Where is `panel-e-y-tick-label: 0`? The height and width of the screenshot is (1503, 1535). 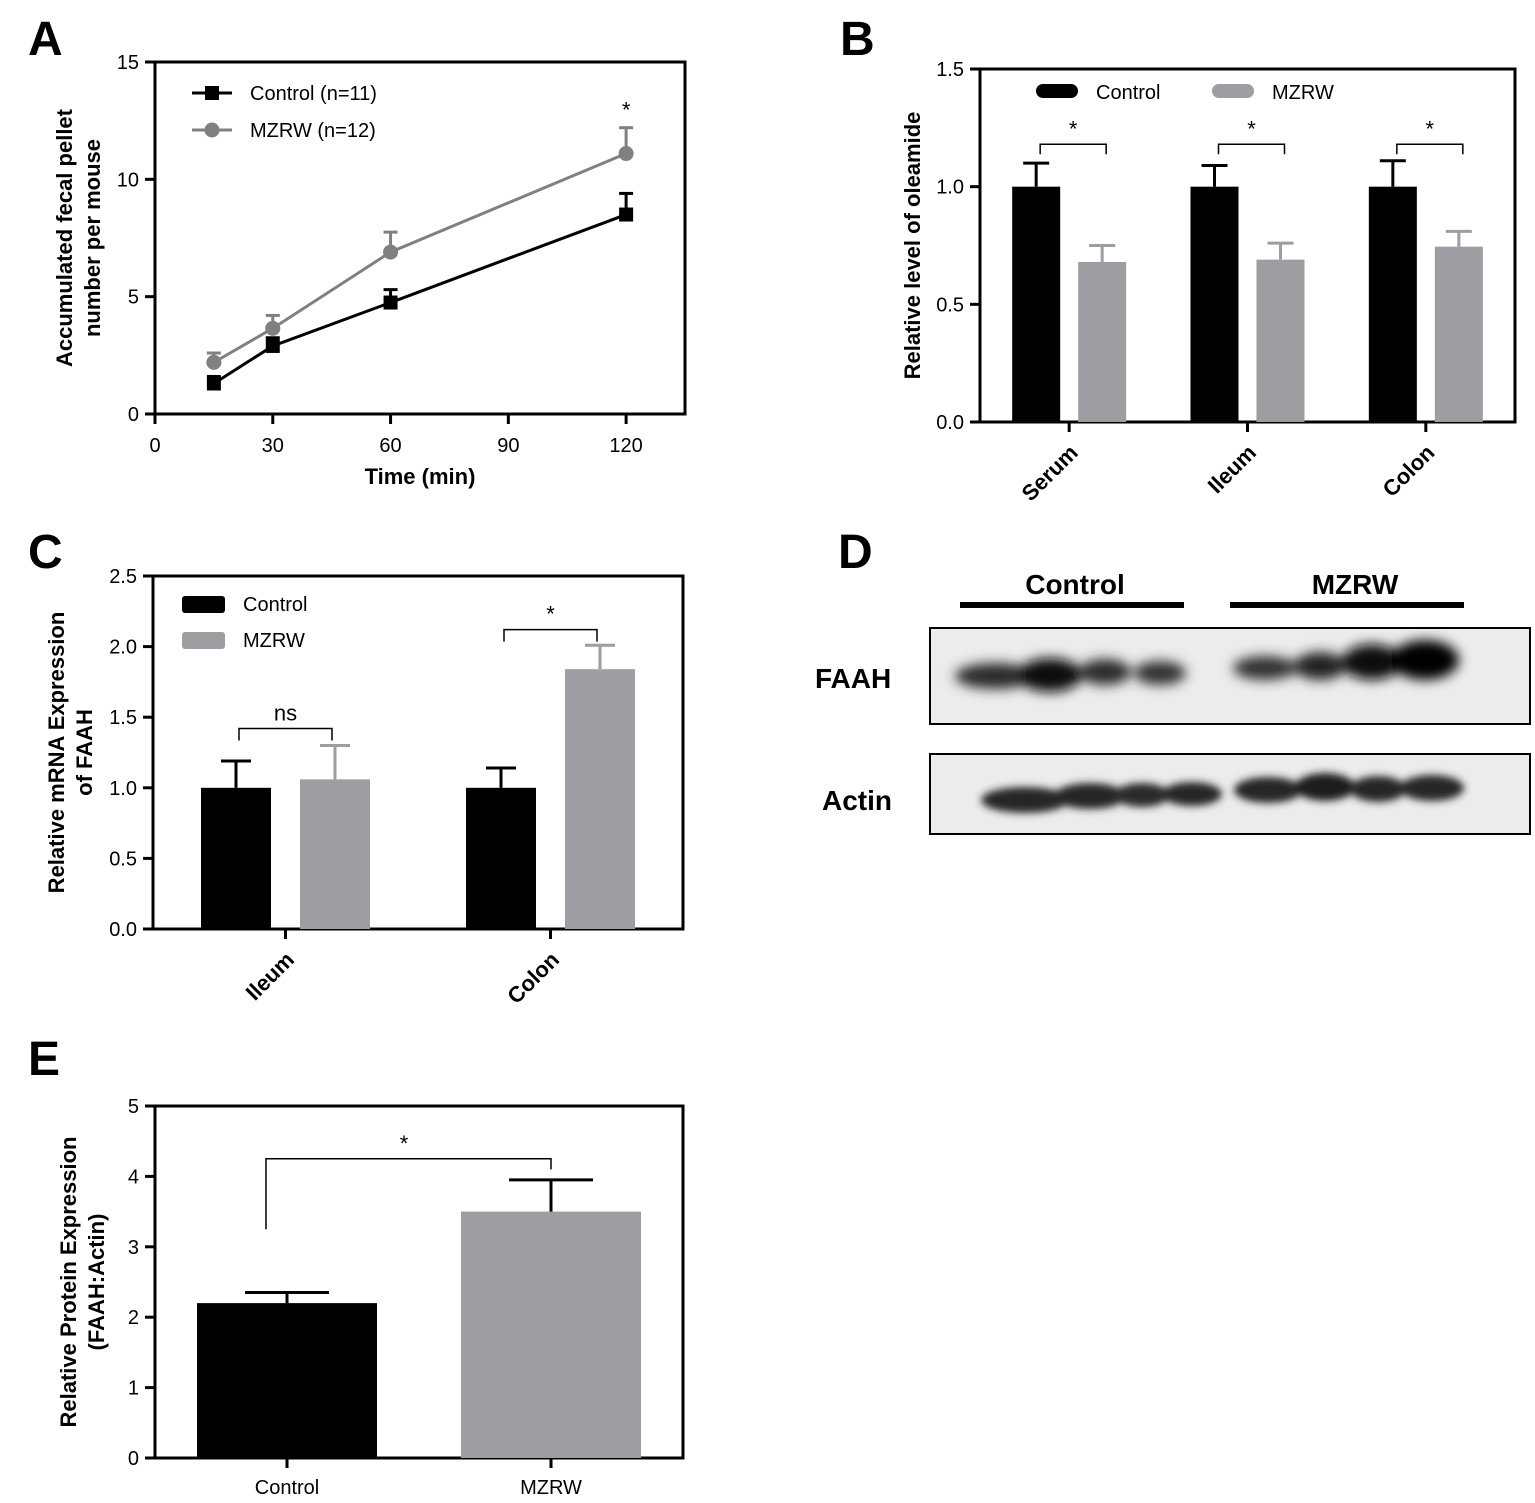
panel-e-y-tick-label: 0 is located at coordinates (133, 1459).